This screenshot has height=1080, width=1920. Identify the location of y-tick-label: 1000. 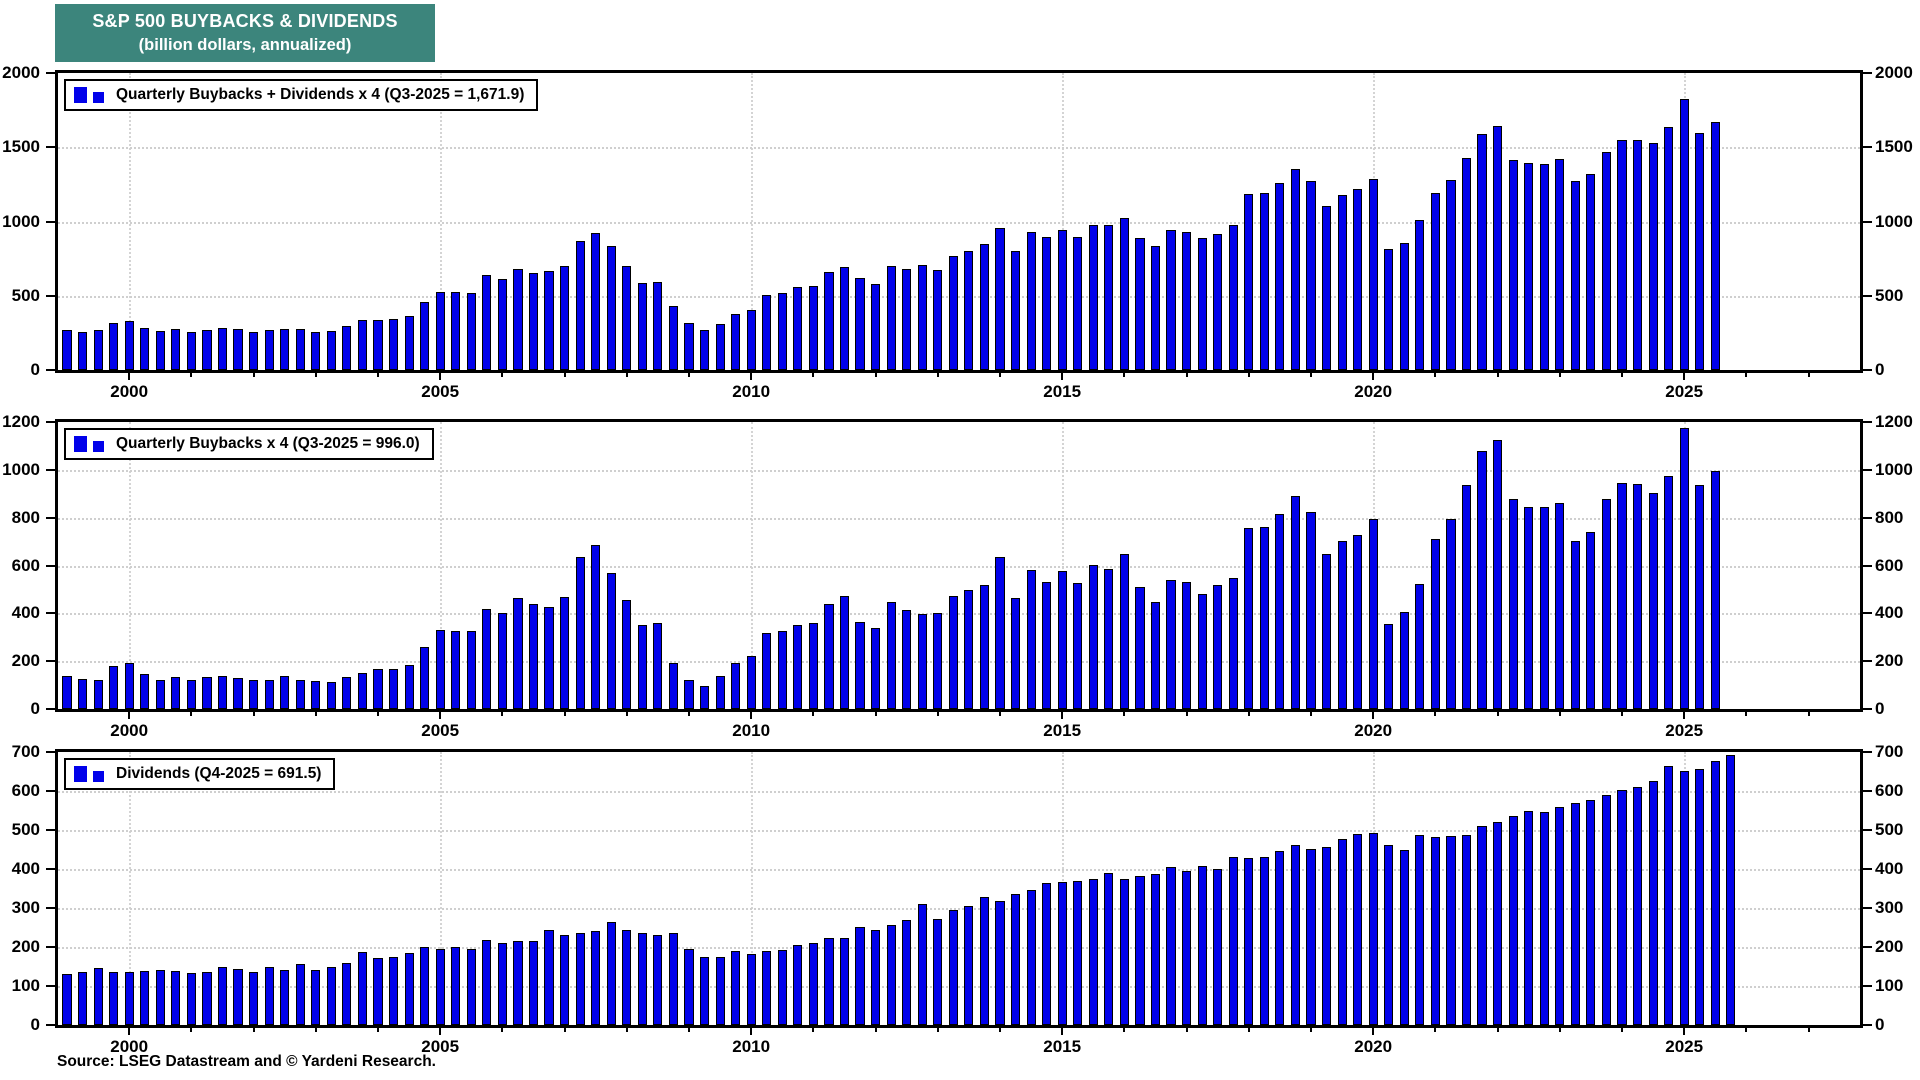
(21, 469).